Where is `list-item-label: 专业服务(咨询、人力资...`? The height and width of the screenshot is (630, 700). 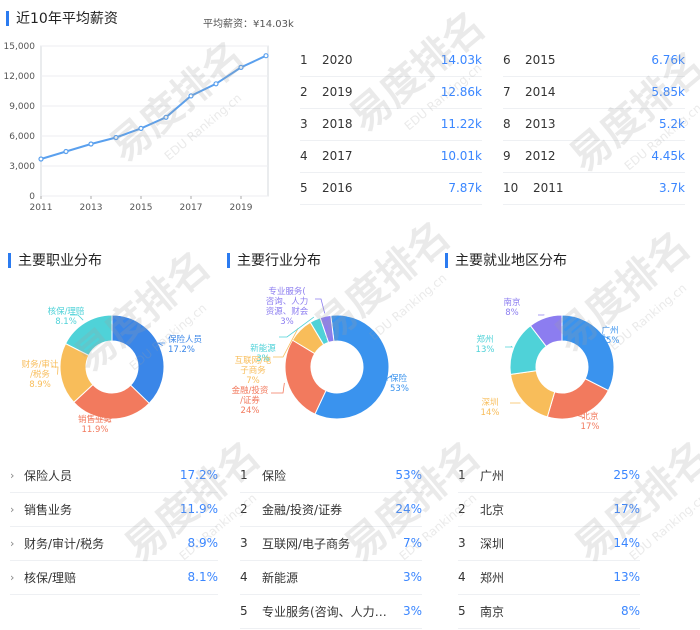
list-item-label: 专业服务(咨询、人力资... is located at coordinates (329, 611).